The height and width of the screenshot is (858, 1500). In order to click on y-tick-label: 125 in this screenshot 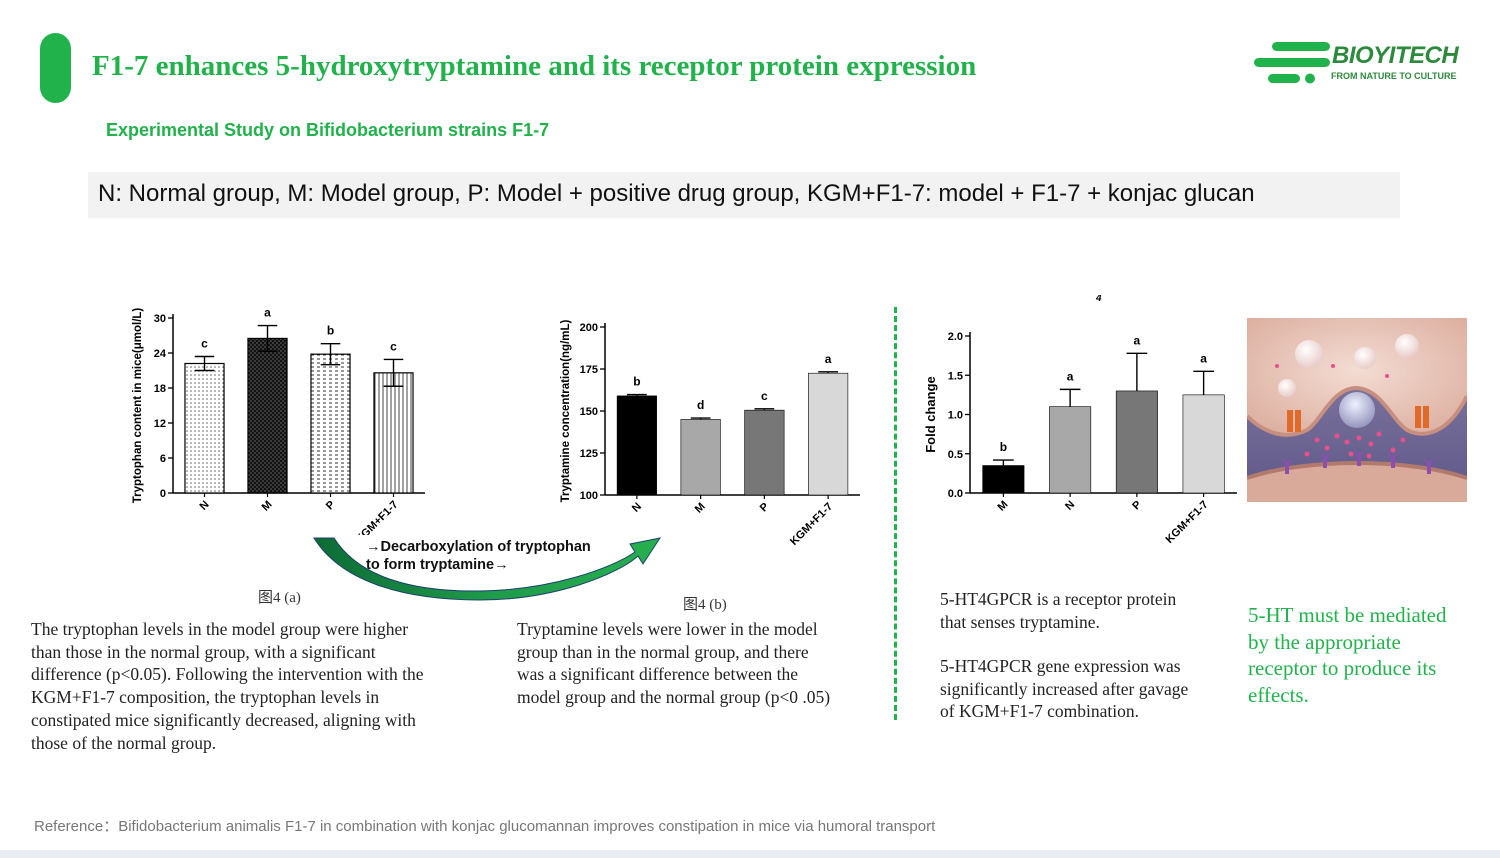, I will do `click(589, 454)`.